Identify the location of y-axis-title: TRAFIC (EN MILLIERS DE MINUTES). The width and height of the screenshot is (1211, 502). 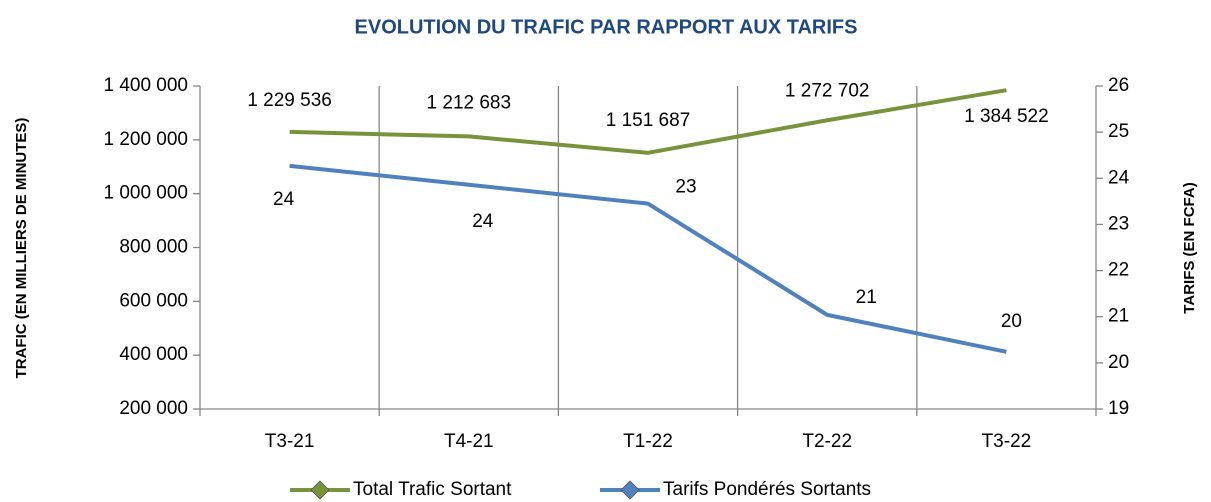
(21, 248).